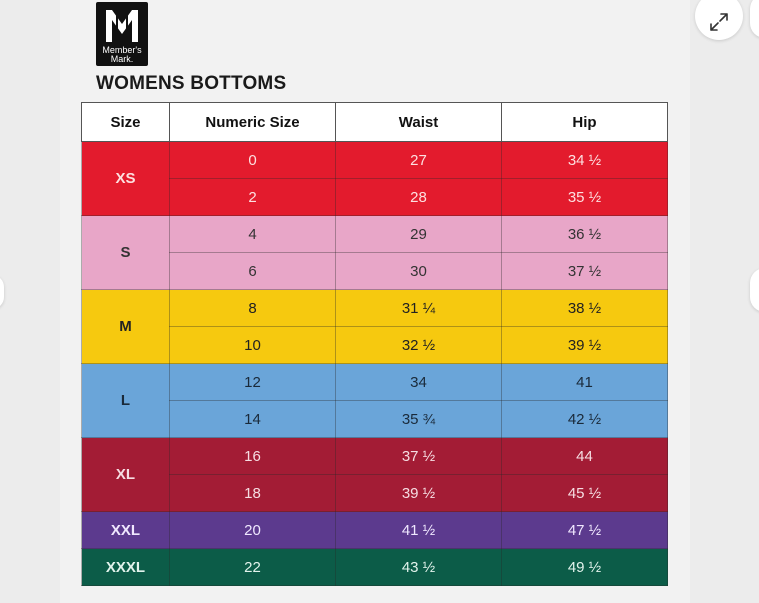  I want to click on numeric-cell: 0, so click(252, 160).